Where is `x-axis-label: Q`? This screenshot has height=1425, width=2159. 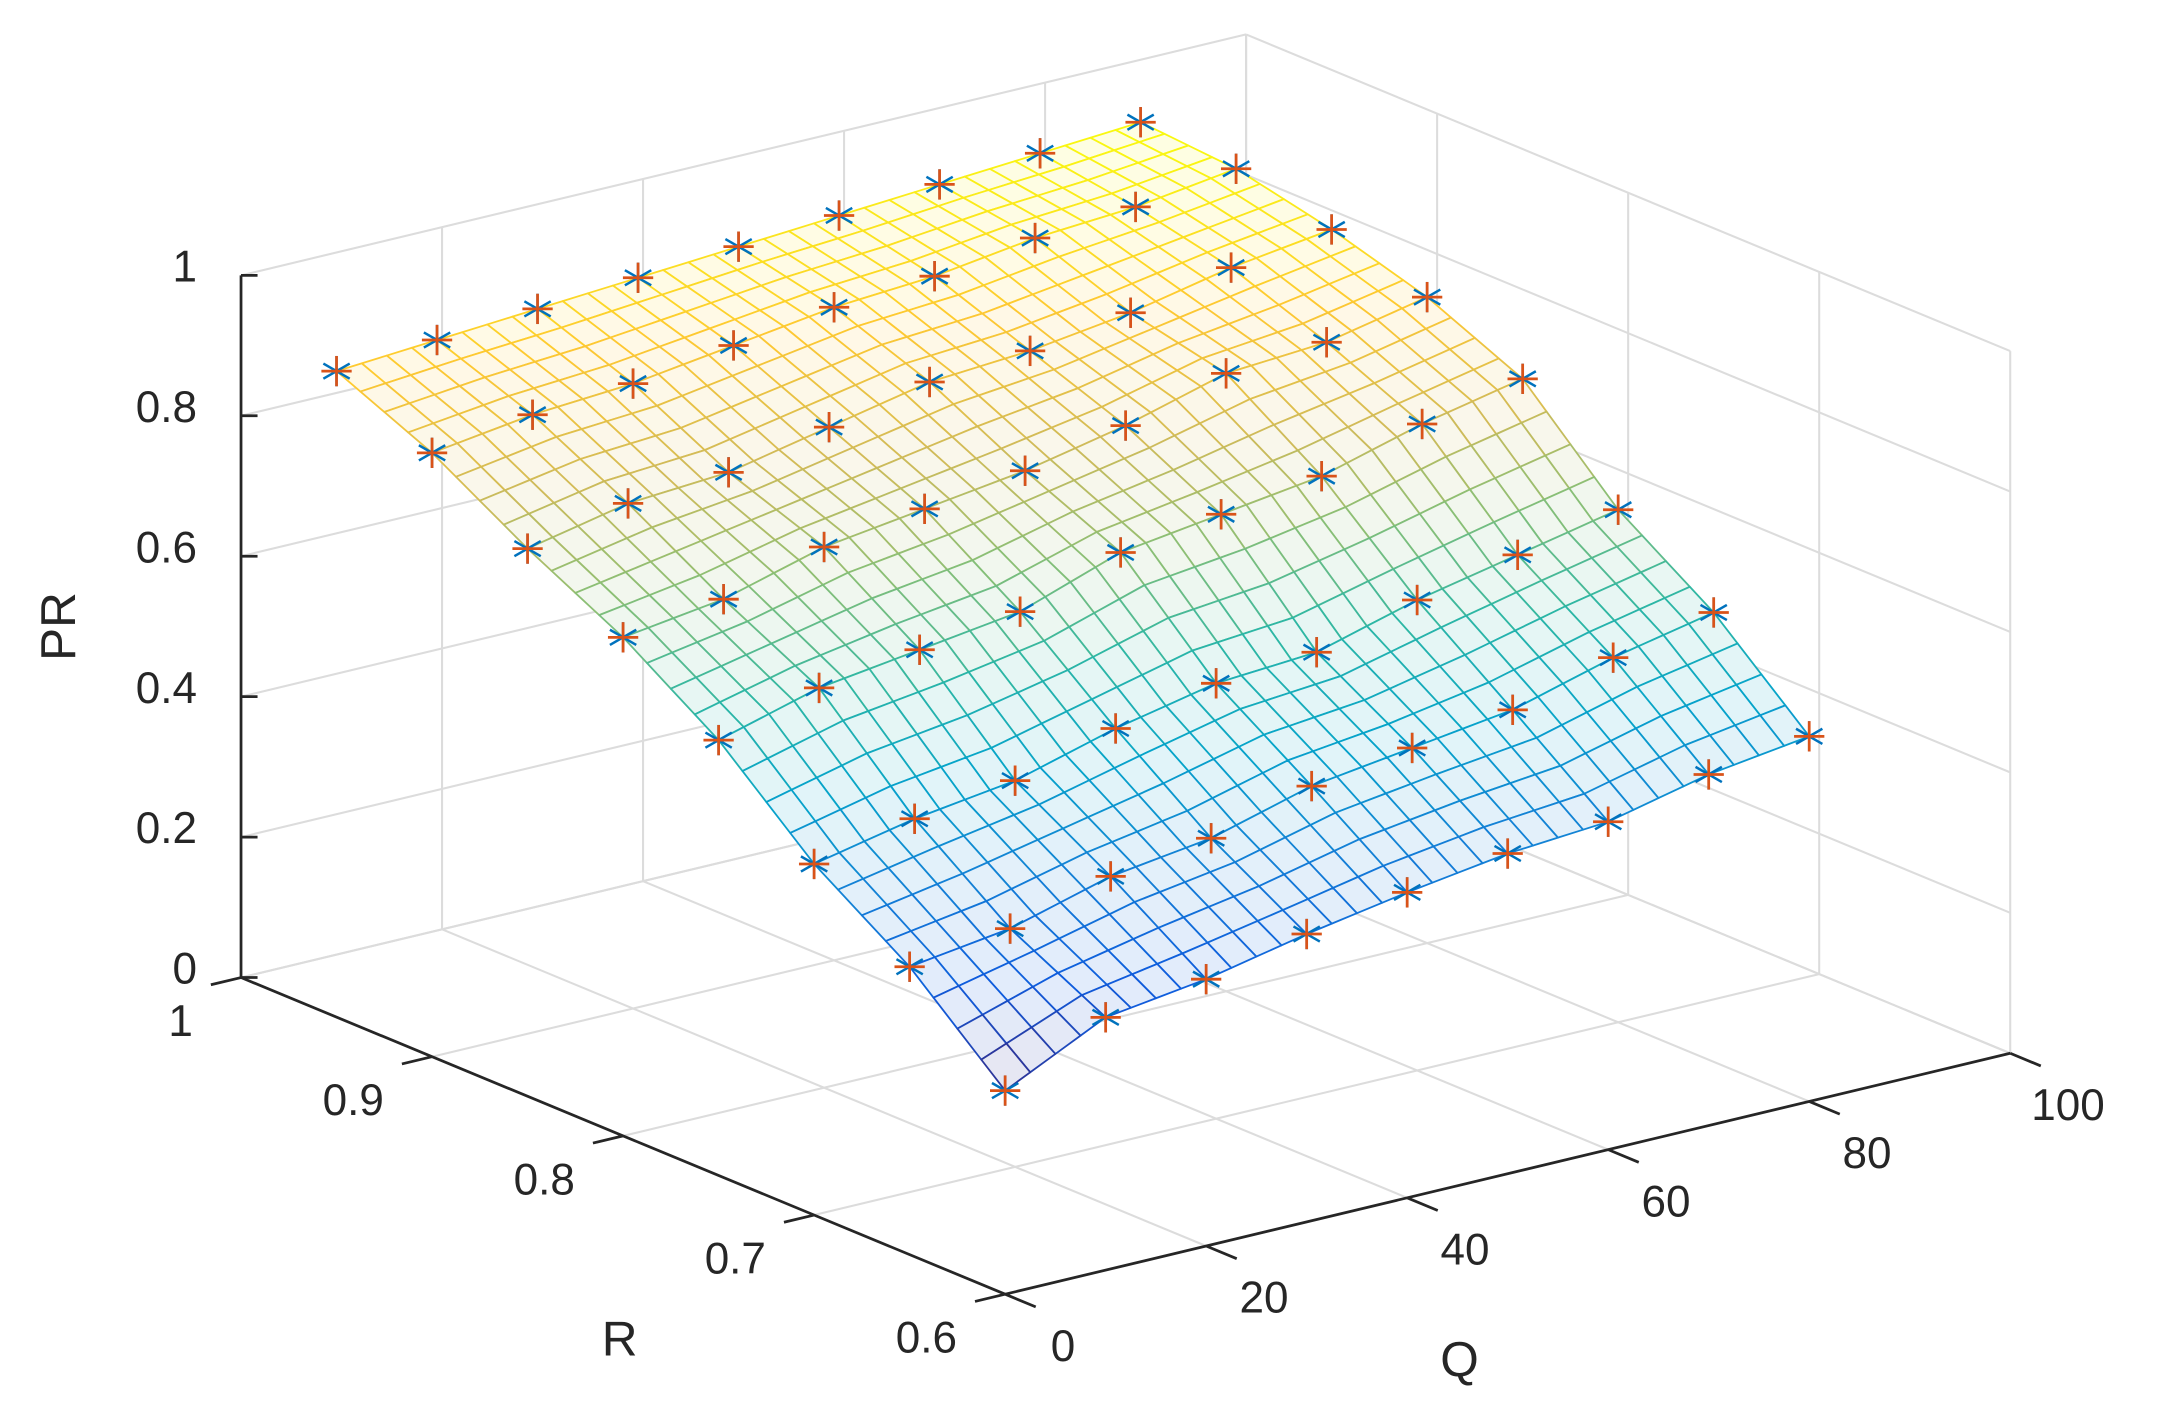
x-axis-label: Q is located at coordinates (1459, 1359).